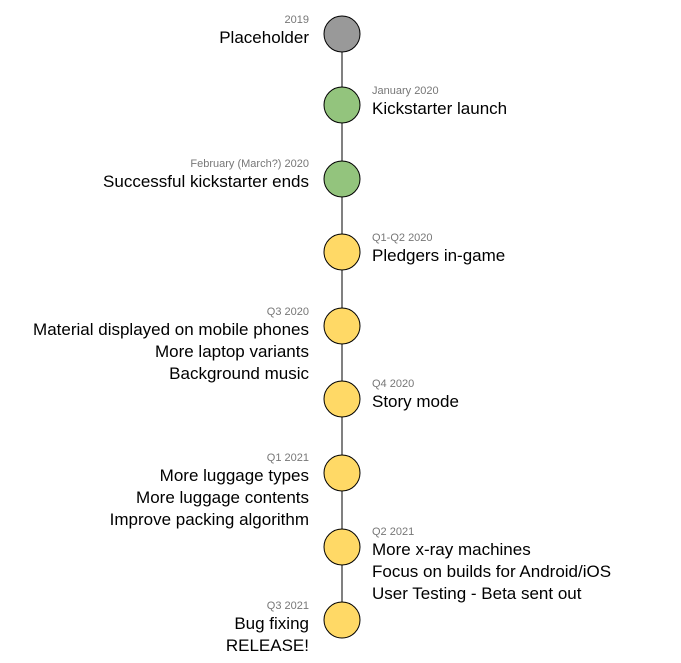 This screenshot has height=663, width=681. Describe the element at coordinates (239, 373) in the screenshot. I see `milestone-item: Background music` at that location.